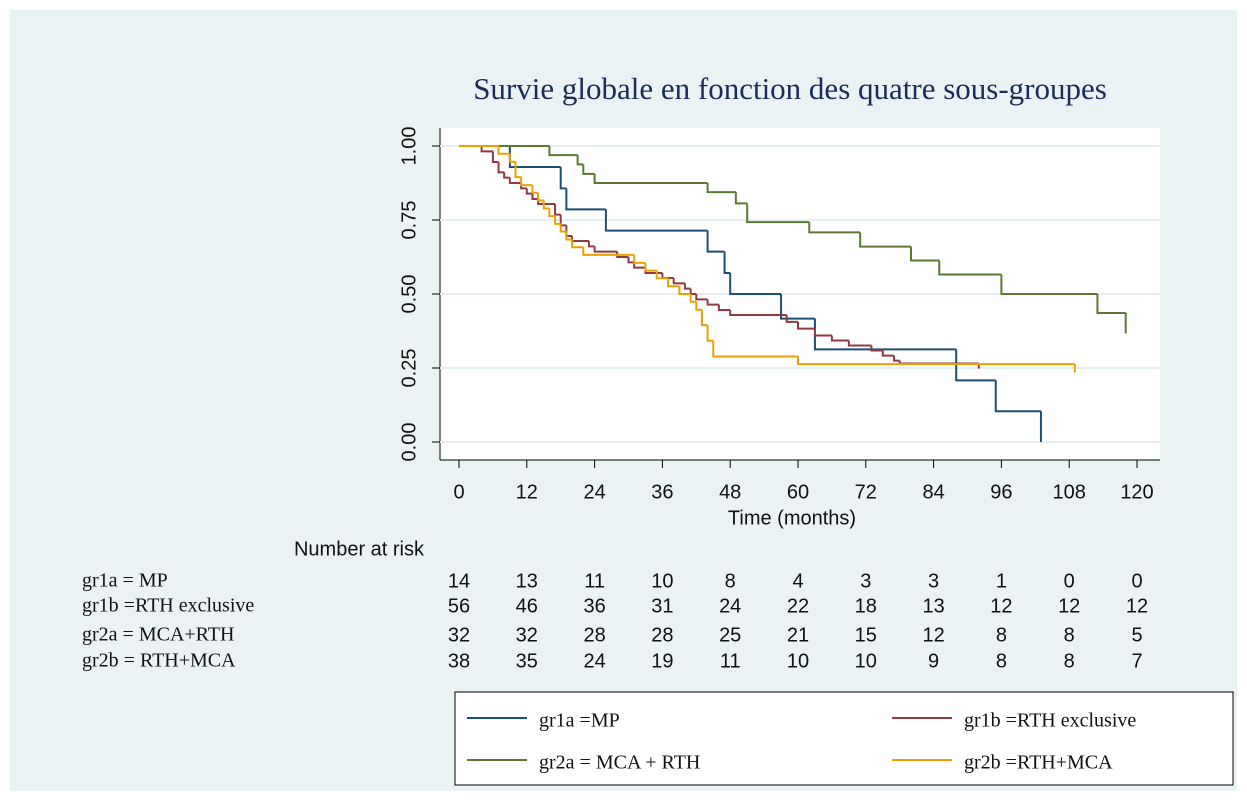  Describe the element at coordinates (527, 635) in the screenshot. I see `risk-count: 32` at that location.